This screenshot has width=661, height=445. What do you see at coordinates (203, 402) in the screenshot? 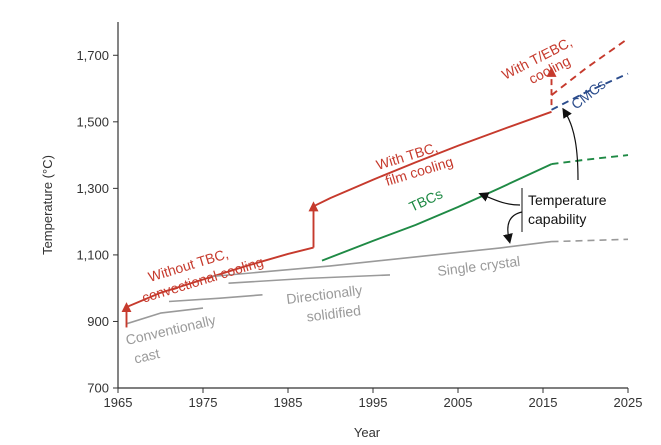
I see `x-tick-label: 1975` at bounding box center [203, 402].